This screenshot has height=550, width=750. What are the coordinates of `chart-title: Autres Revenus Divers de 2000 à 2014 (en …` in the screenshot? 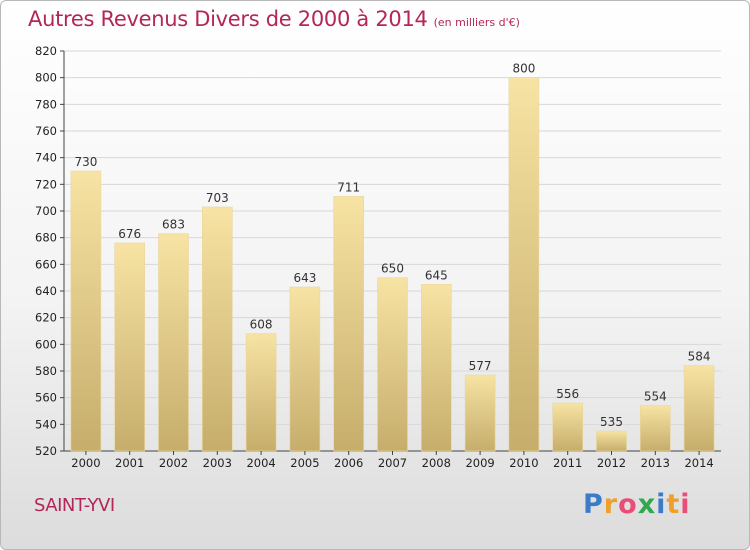 It's located at (274, 19).